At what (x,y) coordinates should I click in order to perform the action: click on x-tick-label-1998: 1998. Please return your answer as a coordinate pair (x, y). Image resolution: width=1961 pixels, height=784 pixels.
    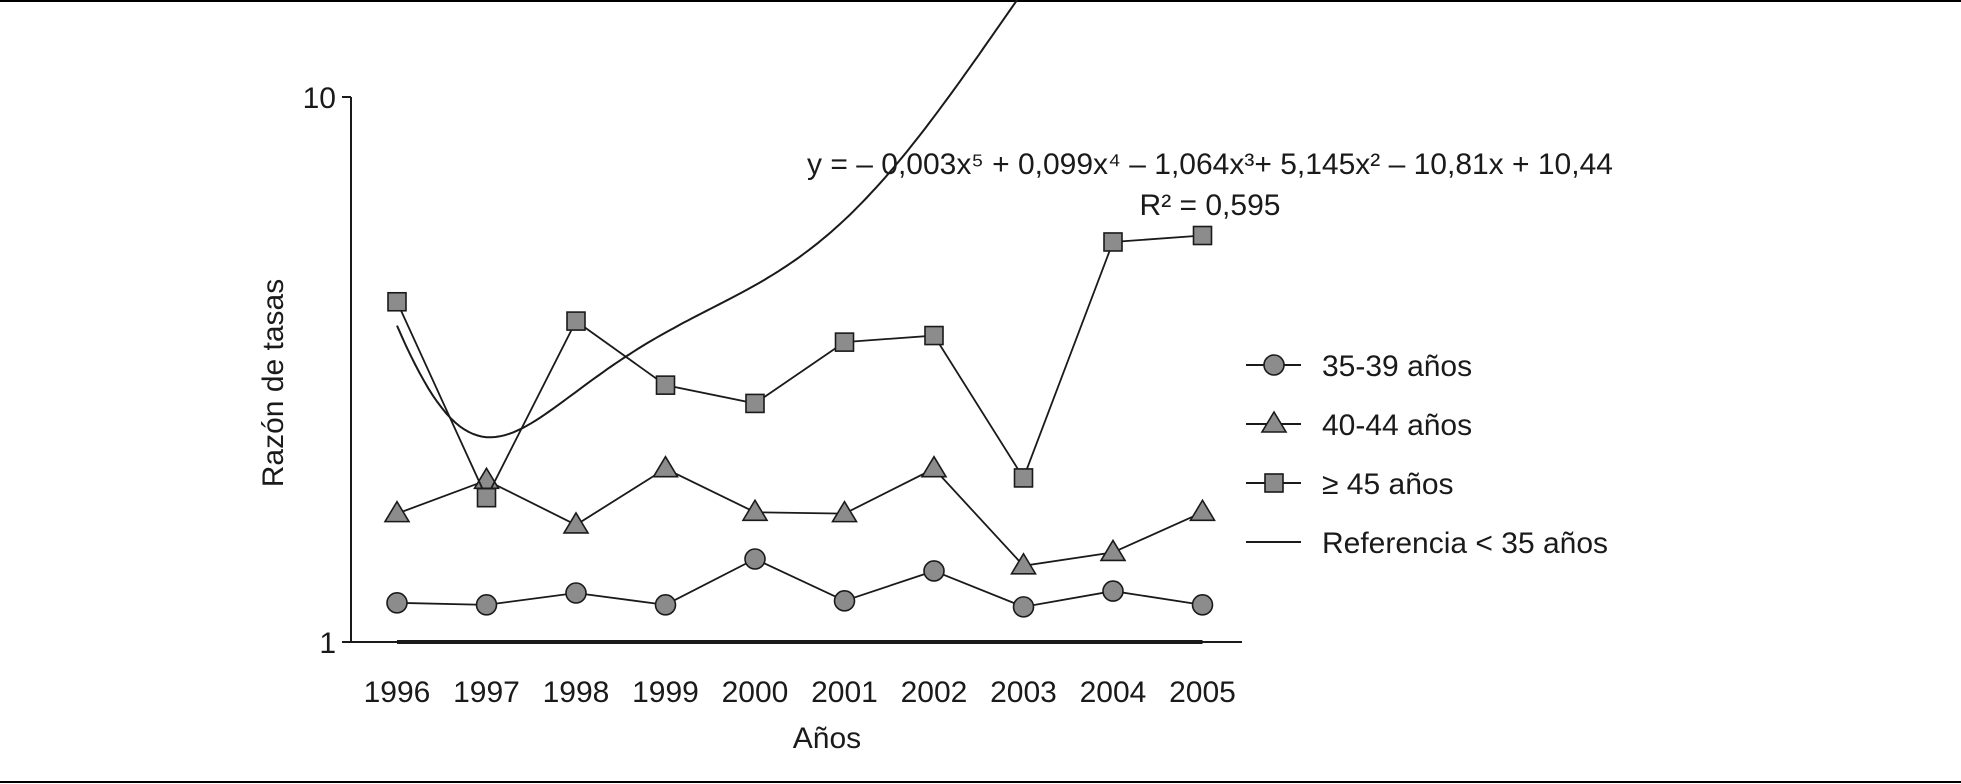
    Looking at the image, I should click on (576, 692).